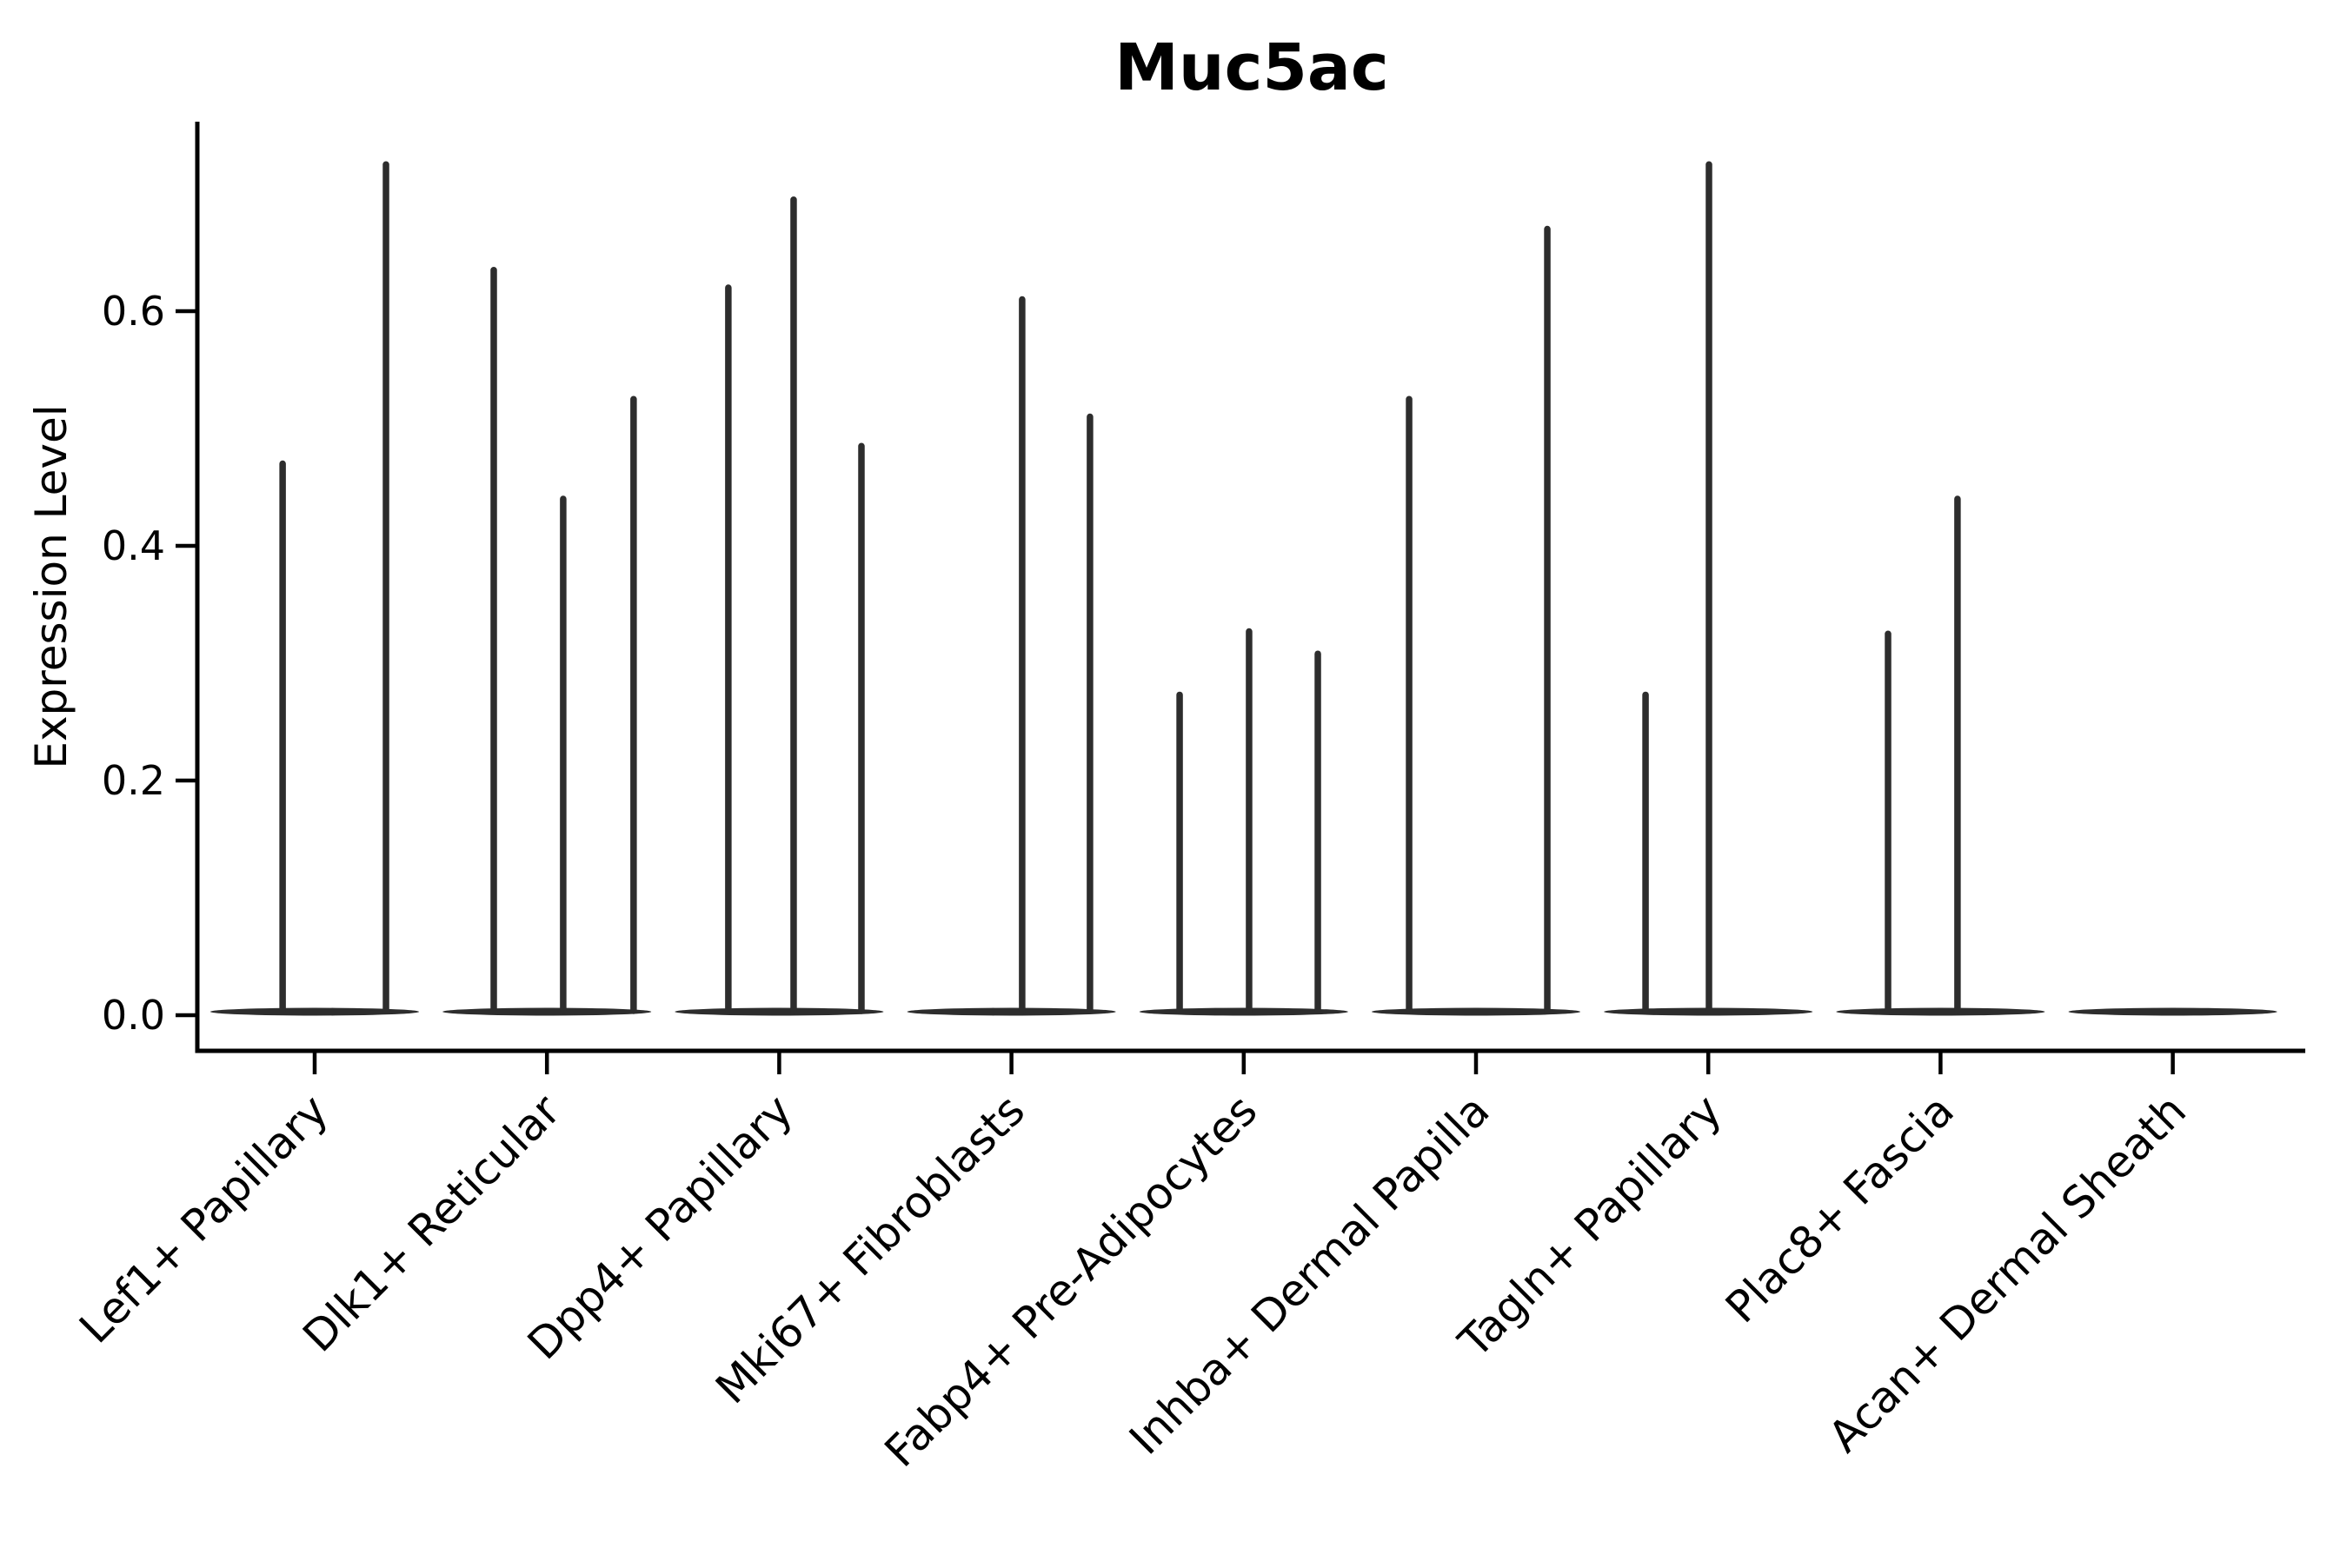 The width and height of the screenshot is (2347, 1568). What do you see at coordinates (1251, 67) in the screenshot?
I see `plot-title: Muc5ac` at bounding box center [1251, 67].